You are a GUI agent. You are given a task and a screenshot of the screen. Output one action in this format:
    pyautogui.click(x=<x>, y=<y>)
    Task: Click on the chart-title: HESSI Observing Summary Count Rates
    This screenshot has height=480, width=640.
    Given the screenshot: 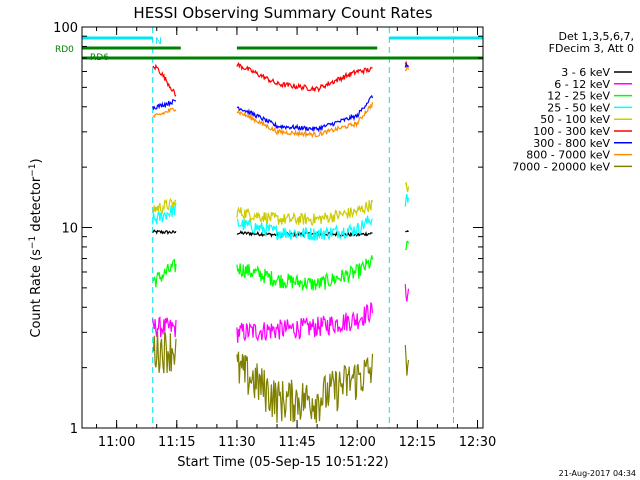 What is the action you would take?
    pyautogui.click(x=282, y=13)
    